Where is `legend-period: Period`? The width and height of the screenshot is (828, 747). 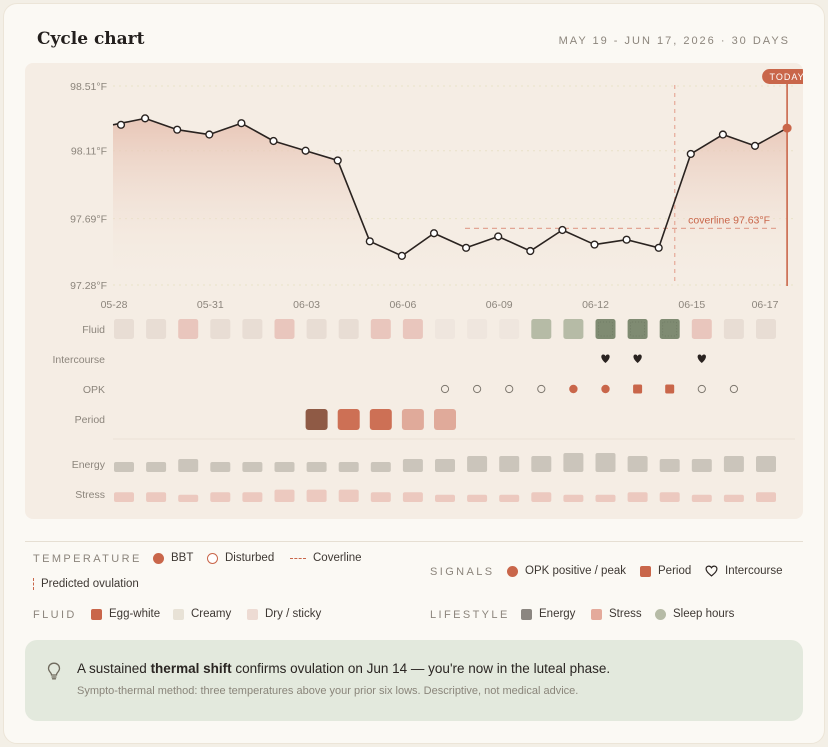 legend-period: Period is located at coordinates (665, 571).